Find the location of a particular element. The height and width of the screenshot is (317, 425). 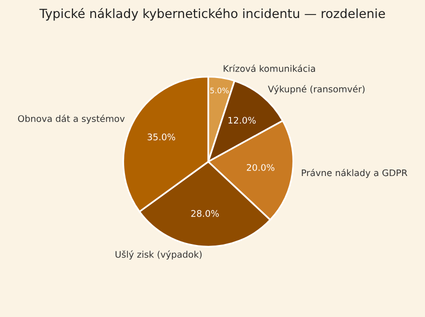

slice-label: Výkupné (ransomvér) is located at coordinates (316, 89).